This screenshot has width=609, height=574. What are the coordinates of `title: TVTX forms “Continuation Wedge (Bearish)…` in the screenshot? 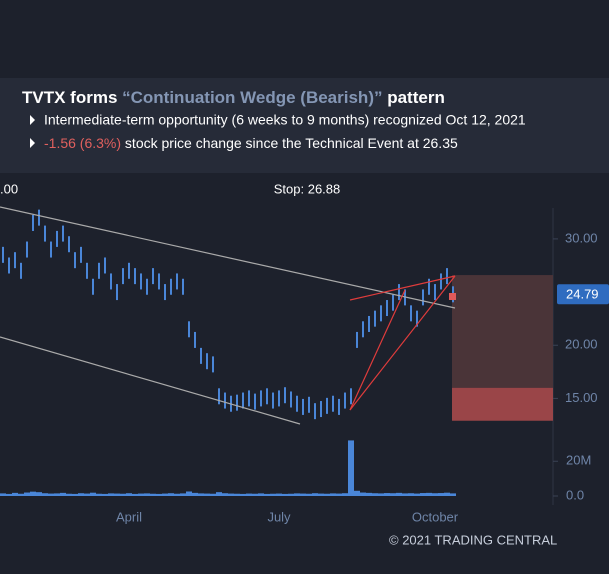 It's located at (233, 97).